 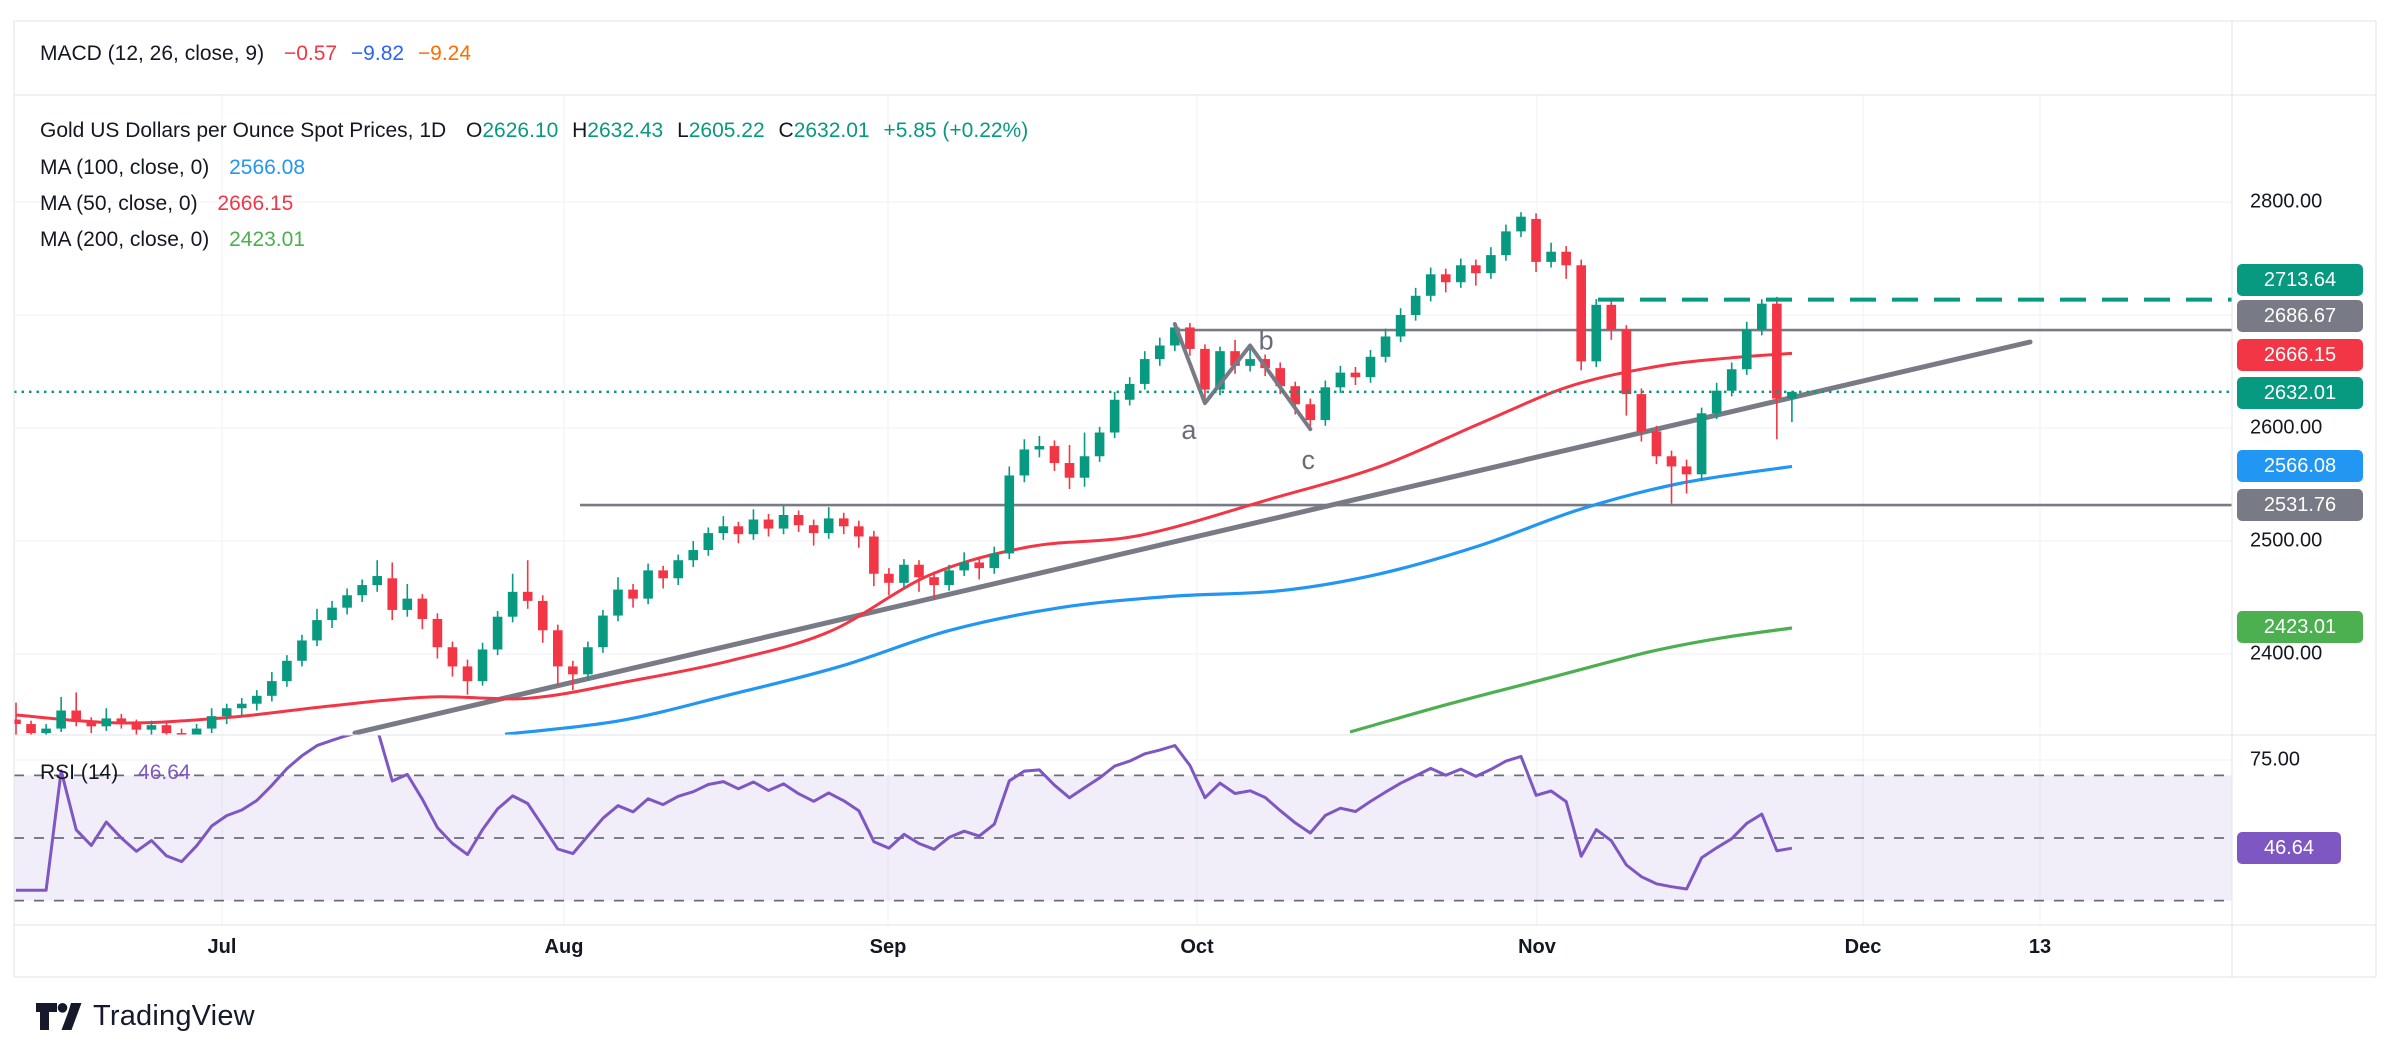 What do you see at coordinates (1266, 341) in the screenshot?
I see `annotation-letter-b: b` at bounding box center [1266, 341].